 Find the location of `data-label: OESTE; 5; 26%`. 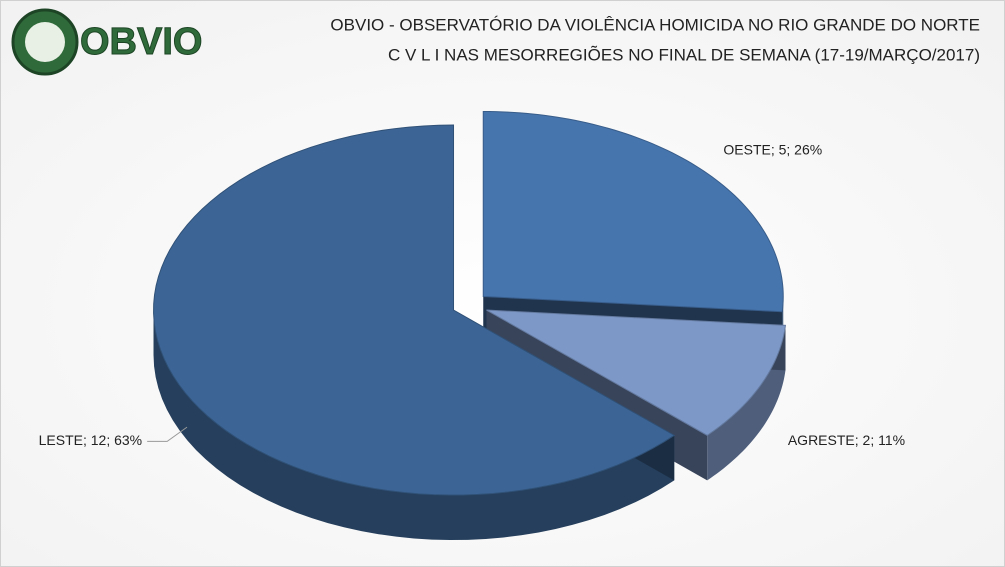

data-label: OESTE; 5; 26% is located at coordinates (772, 150).